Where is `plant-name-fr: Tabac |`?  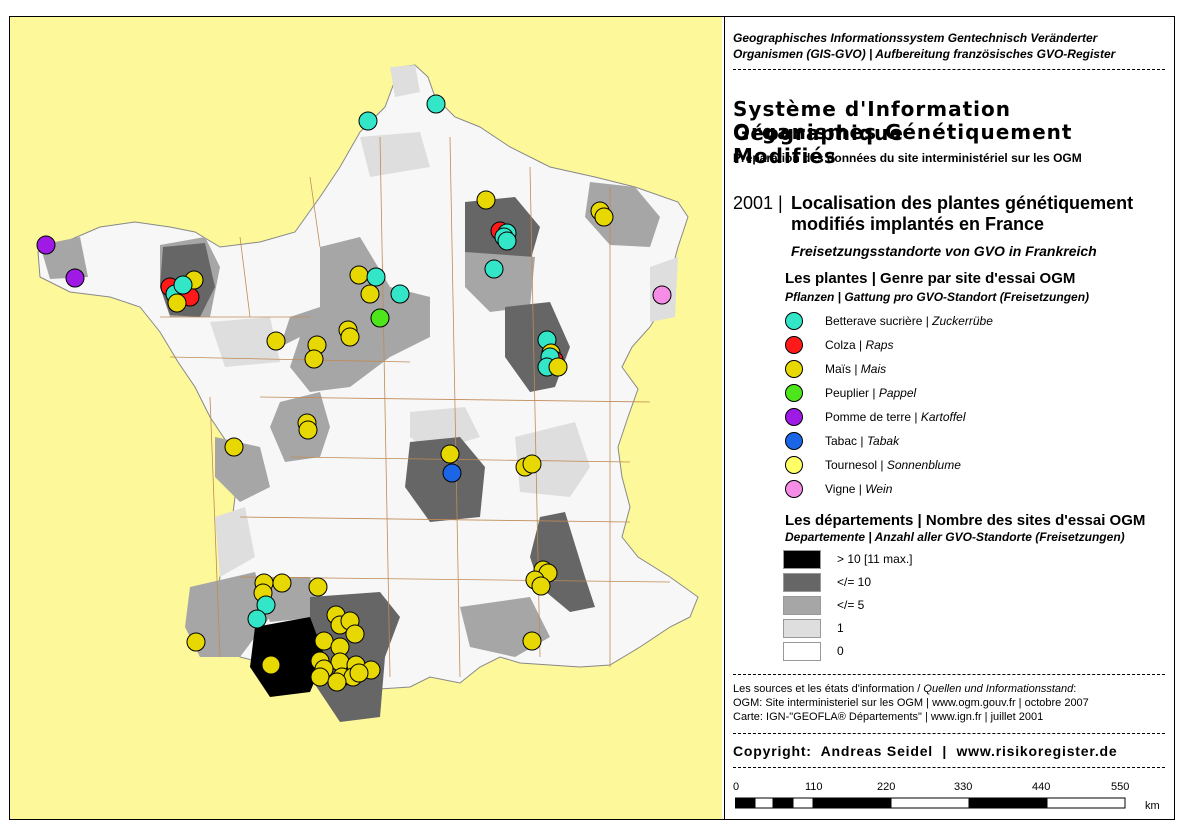 plant-name-fr: Tabac | is located at coordinates (846, 441).